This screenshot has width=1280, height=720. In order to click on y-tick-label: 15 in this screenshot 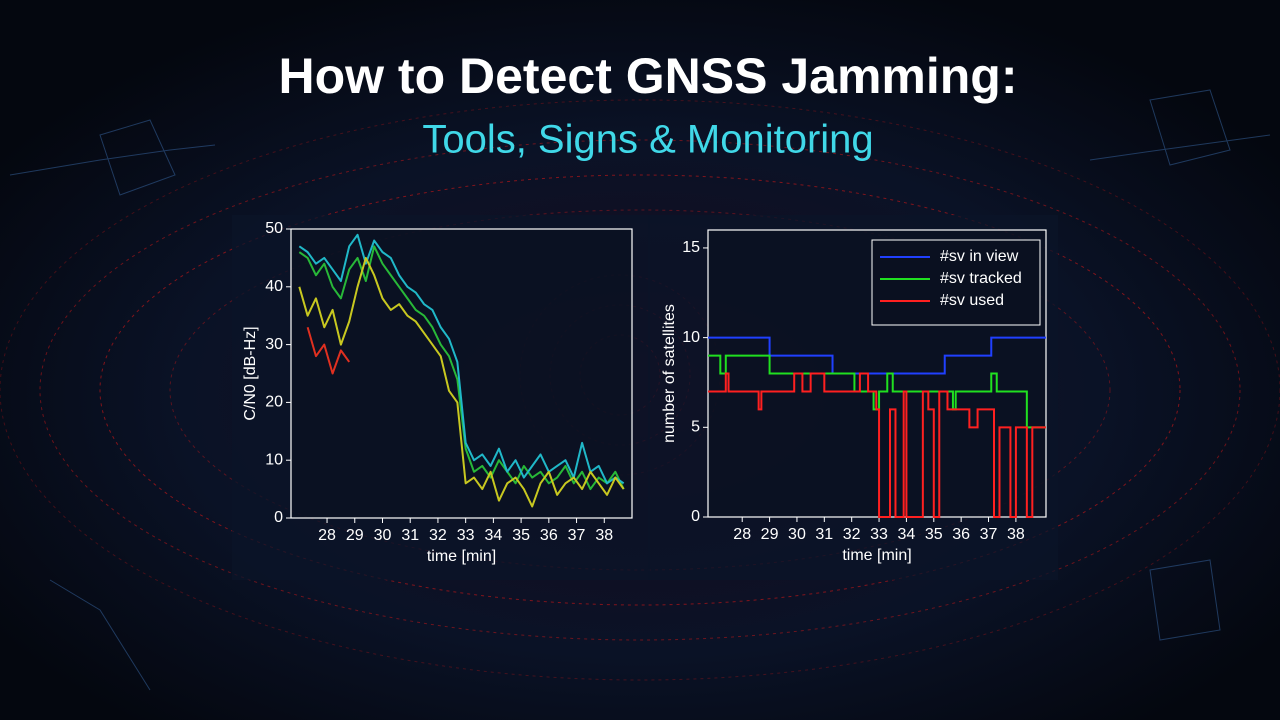, I will do `click(691, 247)`.